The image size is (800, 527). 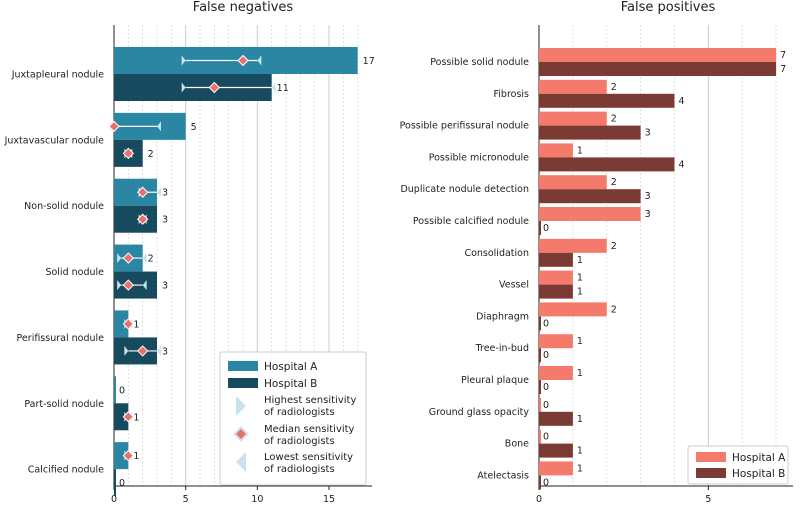 I want to click on legend-label-median: Median sensitivity, so click(x=309, y=429).